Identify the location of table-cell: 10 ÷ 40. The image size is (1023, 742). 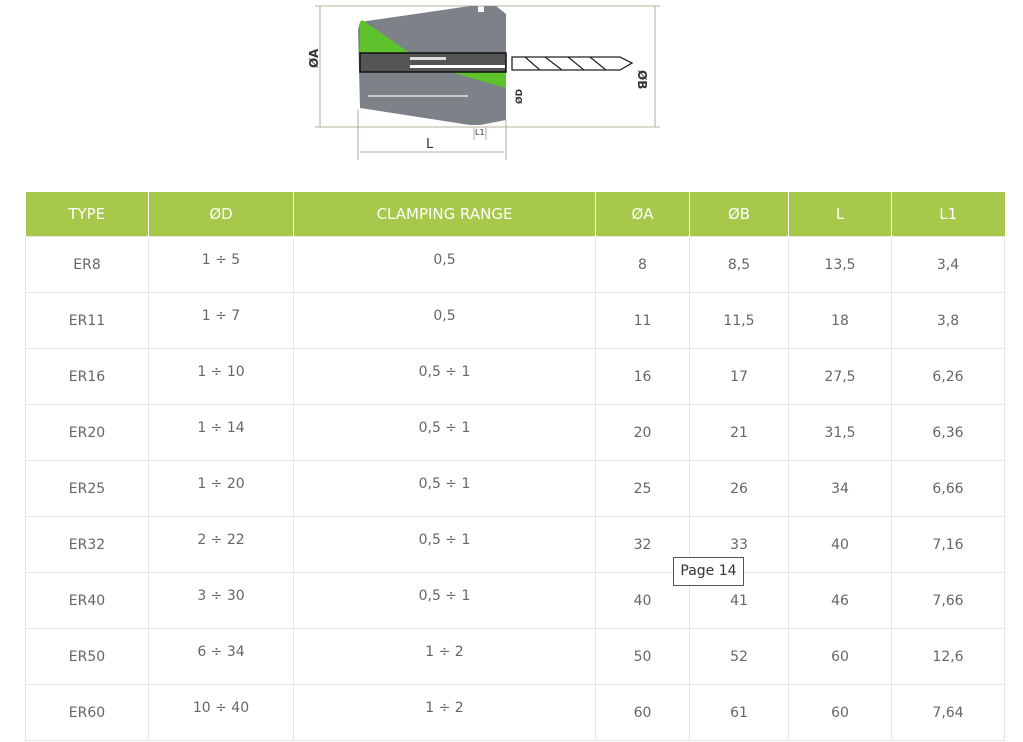
(221, 712).